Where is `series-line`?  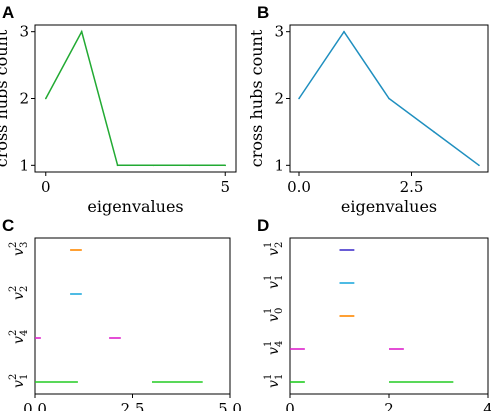 series-line is located at coordinates (135, 98).